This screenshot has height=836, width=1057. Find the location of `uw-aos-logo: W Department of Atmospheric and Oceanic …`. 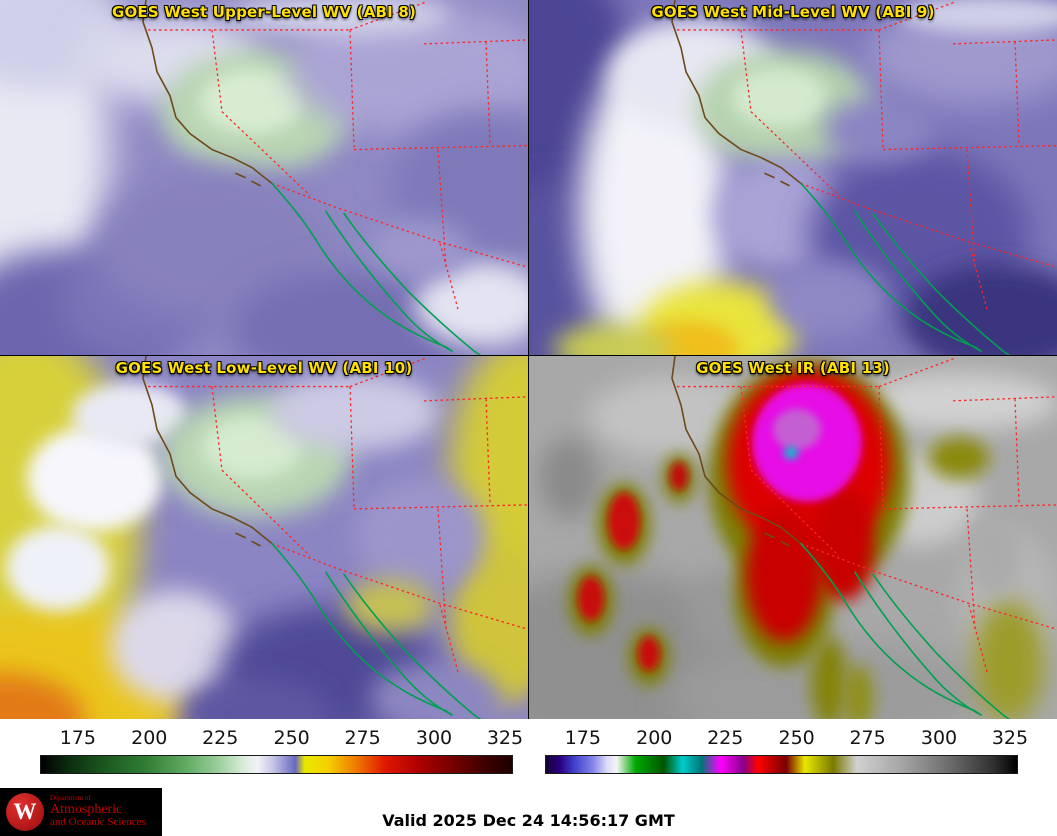

uw-aos-logo: W Department of Atmospheric and Oceanic … is located at coordinates (81, 812).